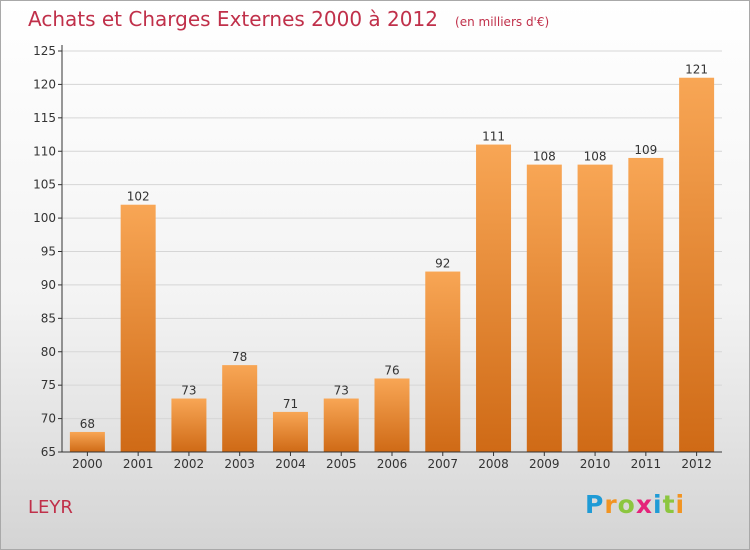 Image resolution: width=750 pixels, height=550 pixels. What do you see at coordinates (44, 51) in the screenshot?
I see `y-tick-label: 125` at bounding box center [44, 51].